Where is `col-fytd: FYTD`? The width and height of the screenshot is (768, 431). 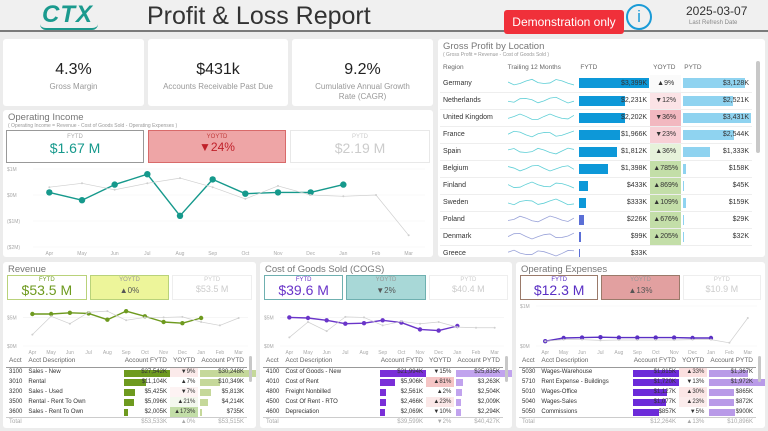 col-fytd: FYTD is located at coordinates (589, 67).